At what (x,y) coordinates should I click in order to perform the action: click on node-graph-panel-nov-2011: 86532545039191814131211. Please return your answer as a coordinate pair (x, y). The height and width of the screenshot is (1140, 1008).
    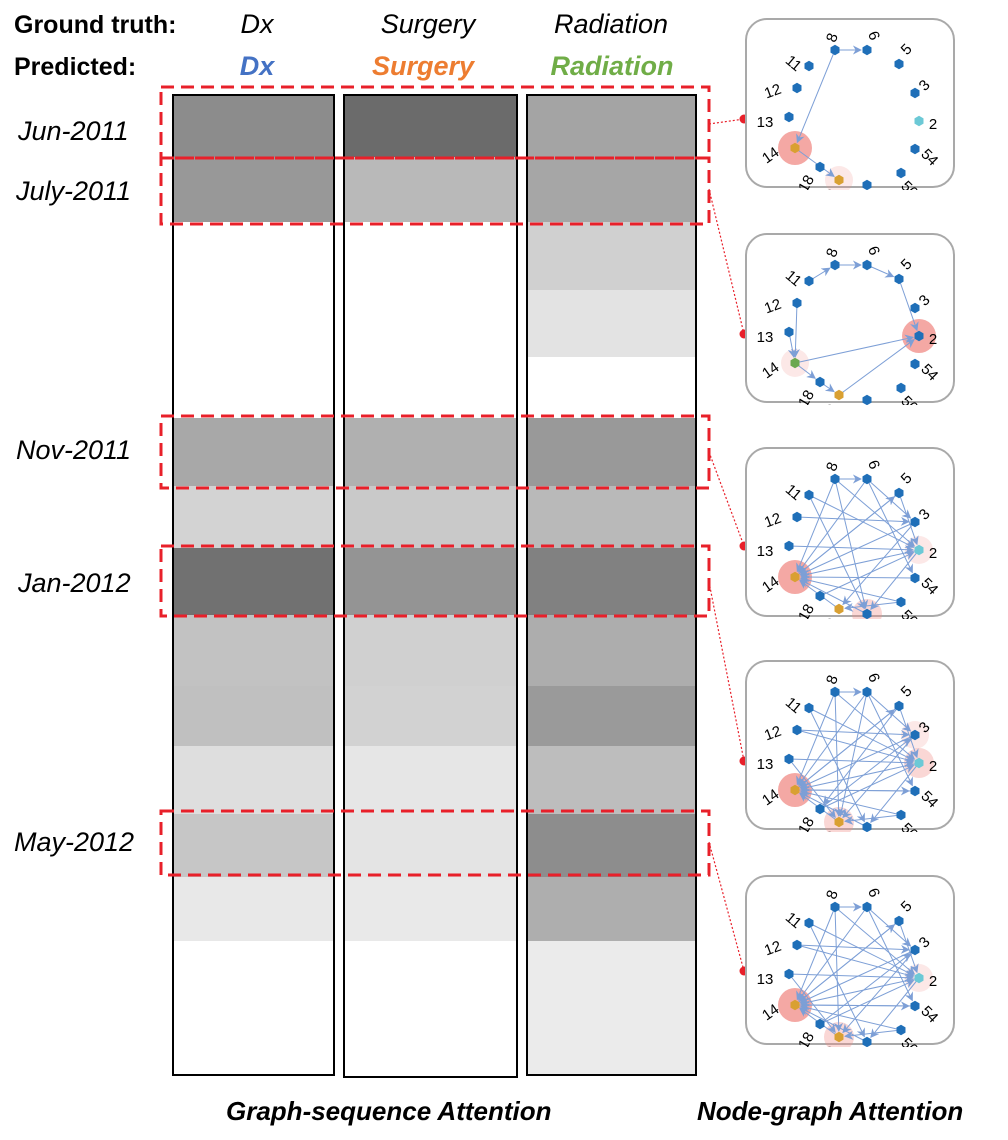
    Looking at the image, I should click on (850, 533).